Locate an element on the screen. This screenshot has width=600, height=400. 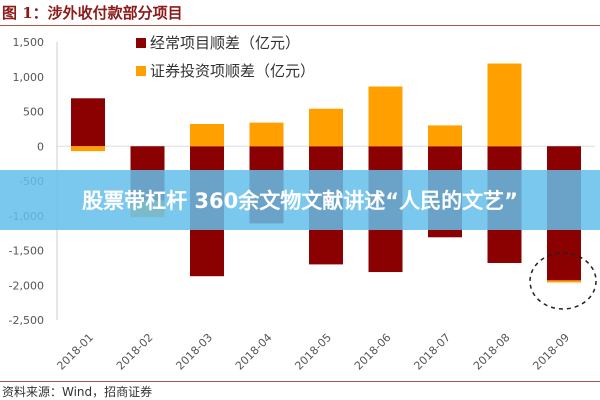
x-tick-label: 2018-03 is located at coordinates (194, 352).